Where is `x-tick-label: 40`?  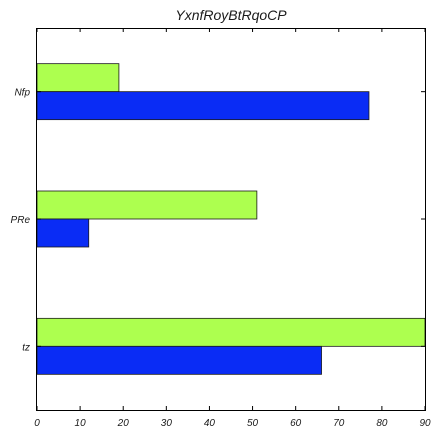 x-tick-label: 40 is located at coordinates (210, 423).